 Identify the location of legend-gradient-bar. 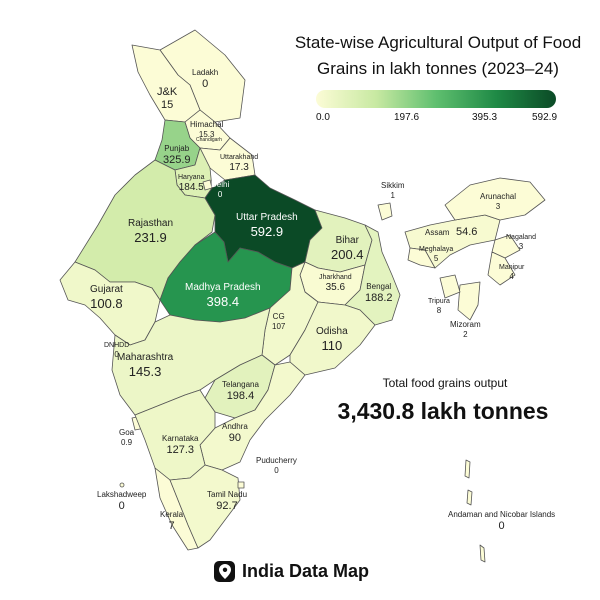
(436, 99).